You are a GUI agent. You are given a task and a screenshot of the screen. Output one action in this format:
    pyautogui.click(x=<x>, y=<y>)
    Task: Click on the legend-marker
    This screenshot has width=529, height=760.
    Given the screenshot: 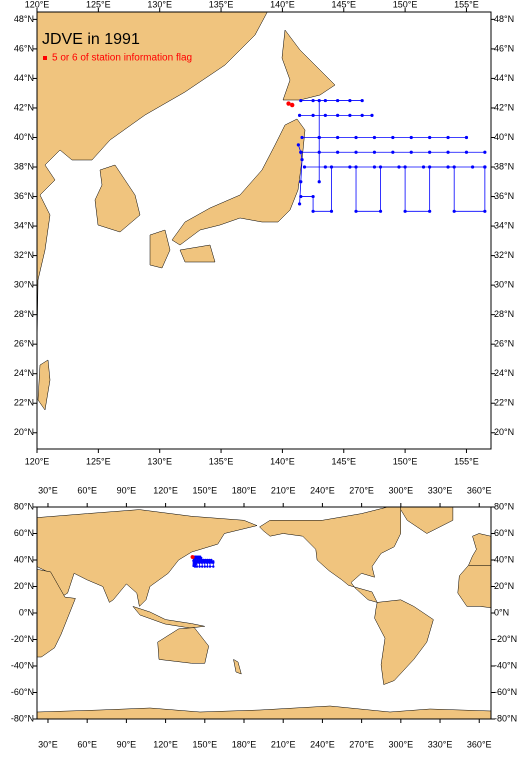 What is the action you would take?
    pyautogui.click(x=45, y=58)
    